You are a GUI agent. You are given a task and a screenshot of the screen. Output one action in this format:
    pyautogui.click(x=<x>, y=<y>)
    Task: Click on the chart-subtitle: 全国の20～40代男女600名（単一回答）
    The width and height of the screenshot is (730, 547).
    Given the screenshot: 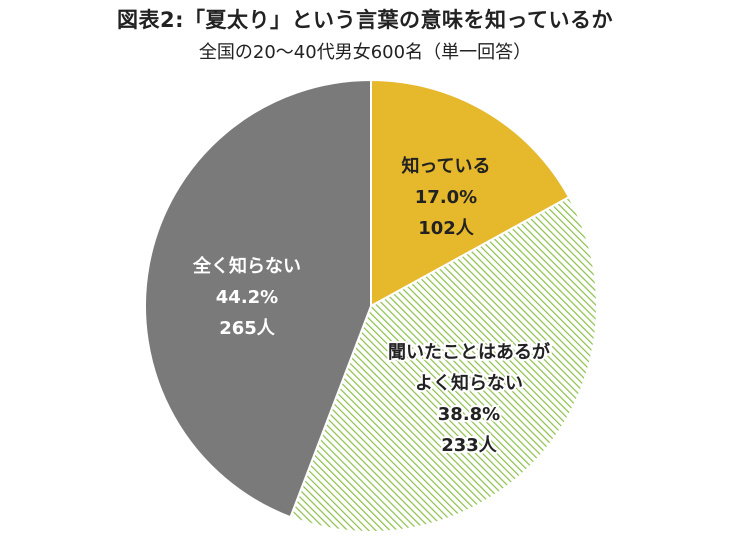 What is the action you would take?
    pyautogui.click(x=365, y=52)
    